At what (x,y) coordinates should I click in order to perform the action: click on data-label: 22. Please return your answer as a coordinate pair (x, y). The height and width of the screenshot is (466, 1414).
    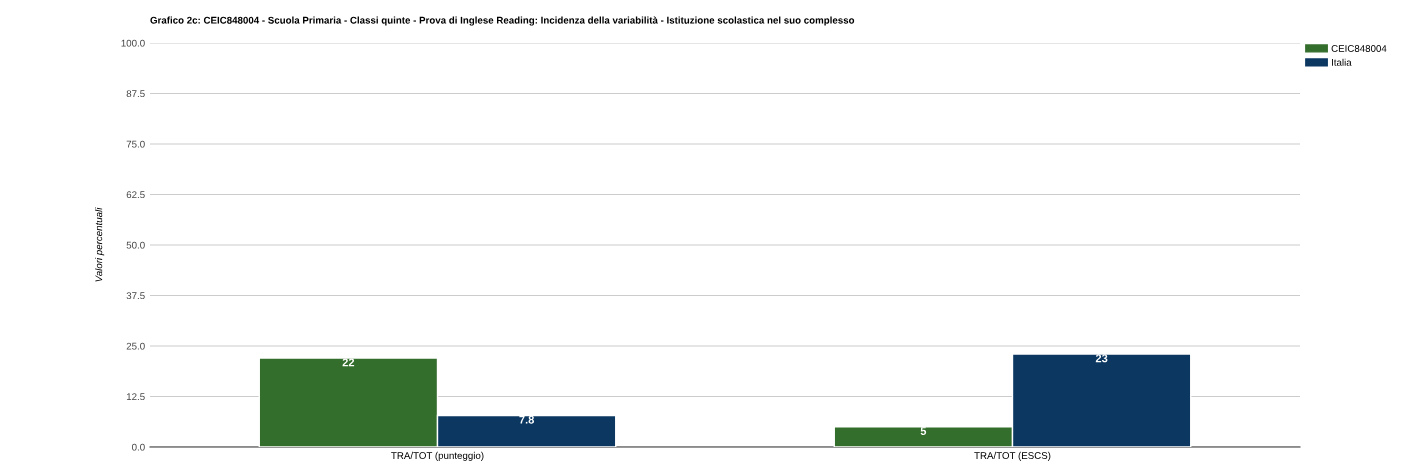
    Looking at the image, I should click on (348, 362).